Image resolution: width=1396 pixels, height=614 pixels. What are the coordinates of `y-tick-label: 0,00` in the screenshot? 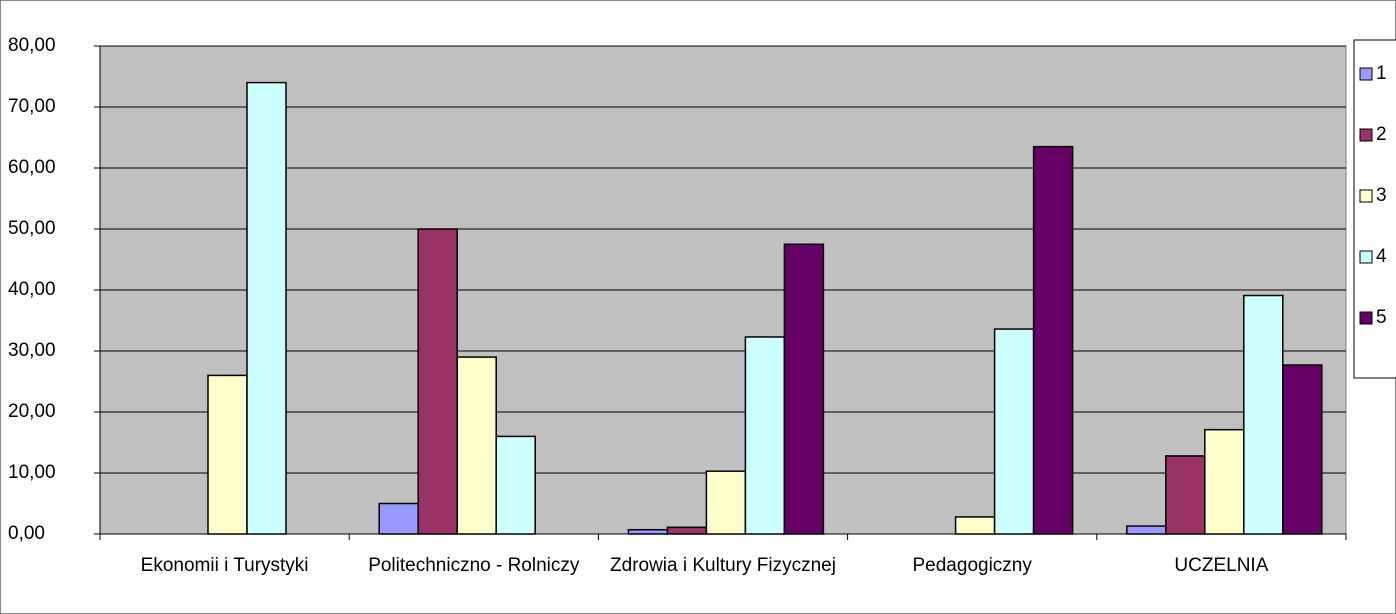 It's located at (26, 533).